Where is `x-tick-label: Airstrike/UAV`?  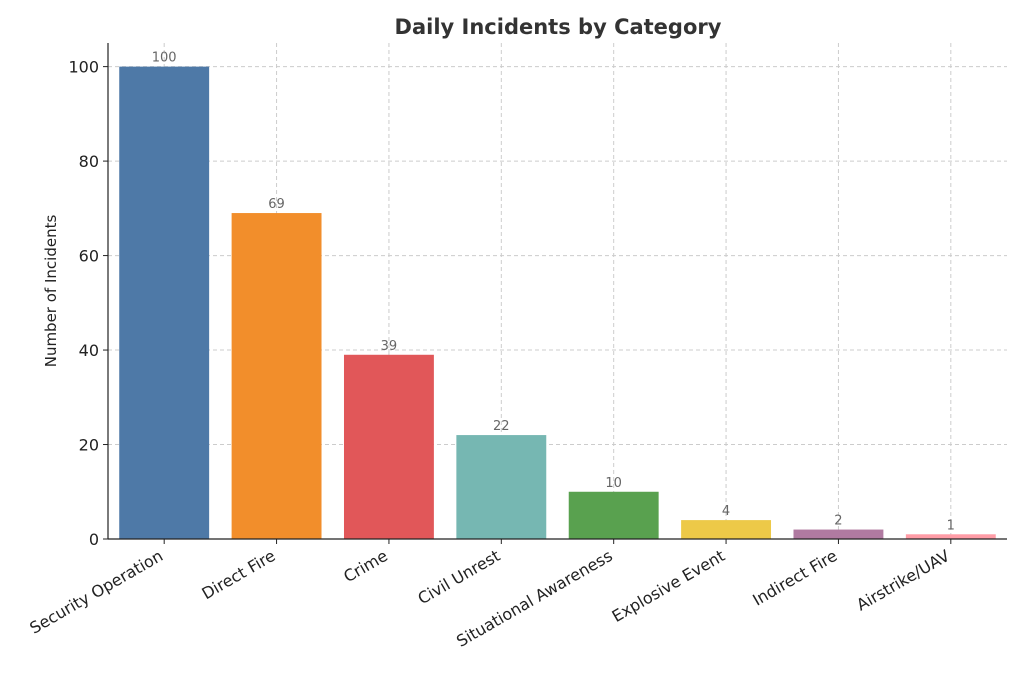
x-tick-label: Airstrike/UAV is located at coordinates (903, 580).